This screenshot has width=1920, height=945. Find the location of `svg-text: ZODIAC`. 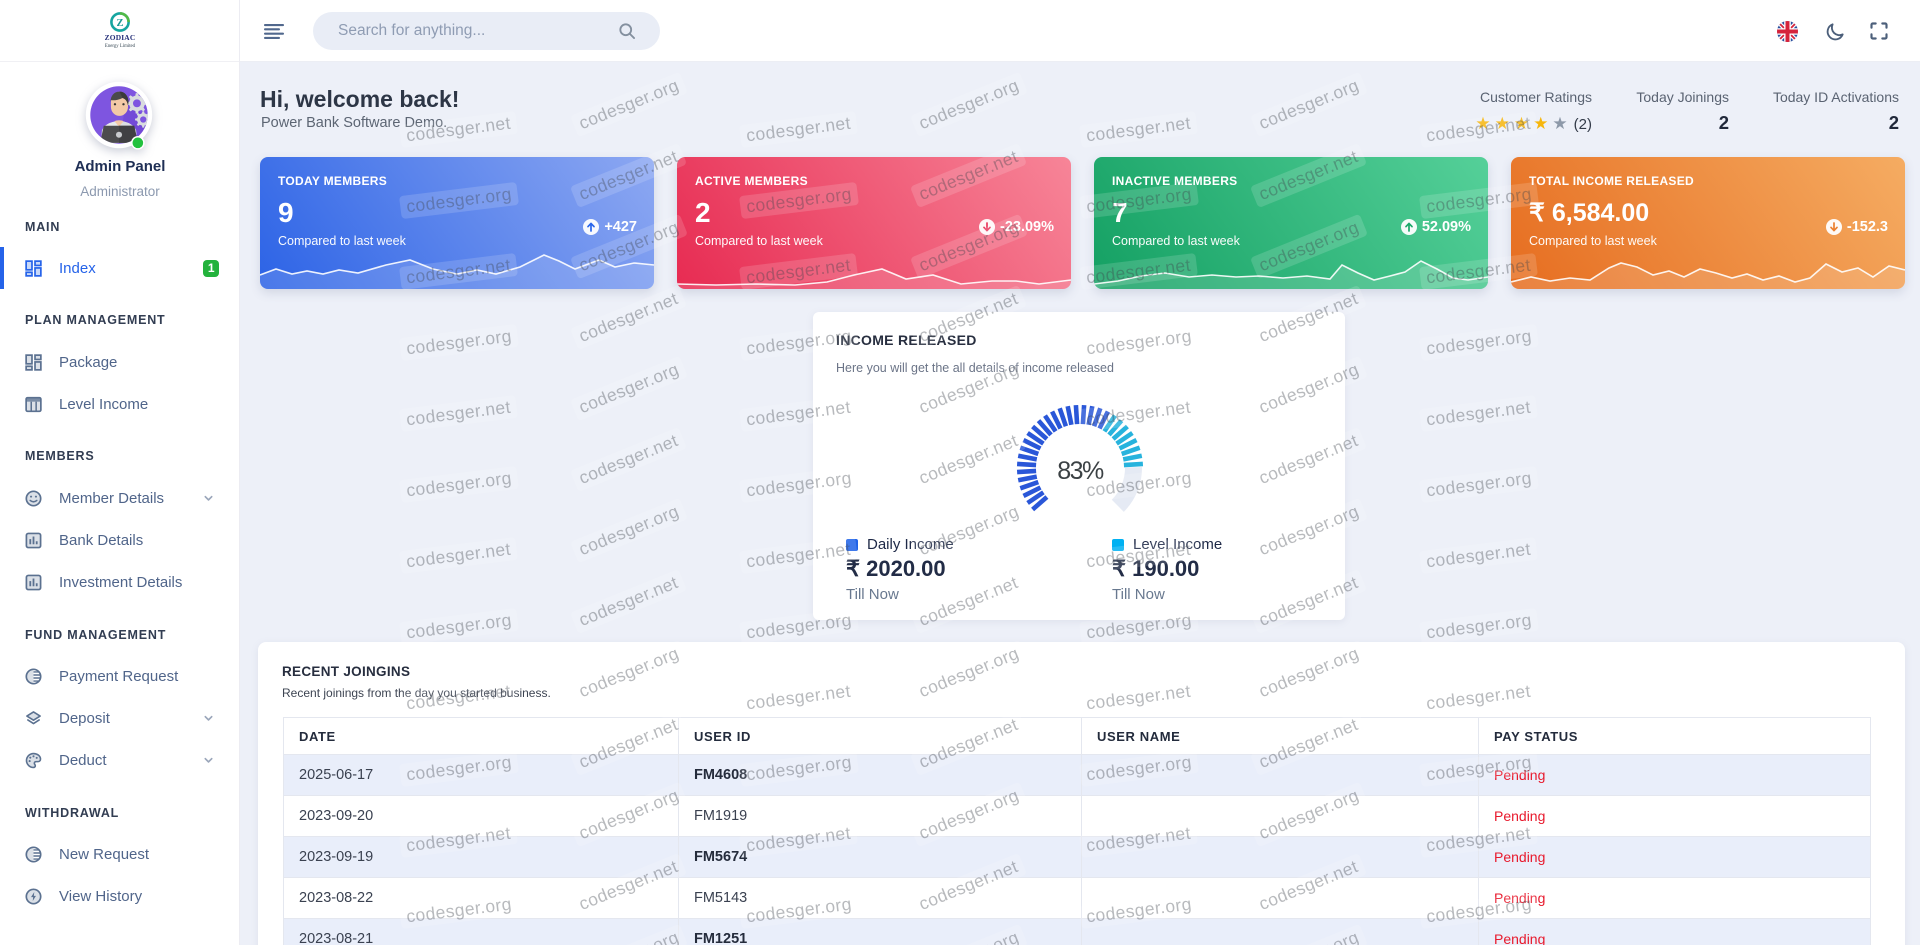

svg-text: ZODIAC is located at coordinates (119, 37).